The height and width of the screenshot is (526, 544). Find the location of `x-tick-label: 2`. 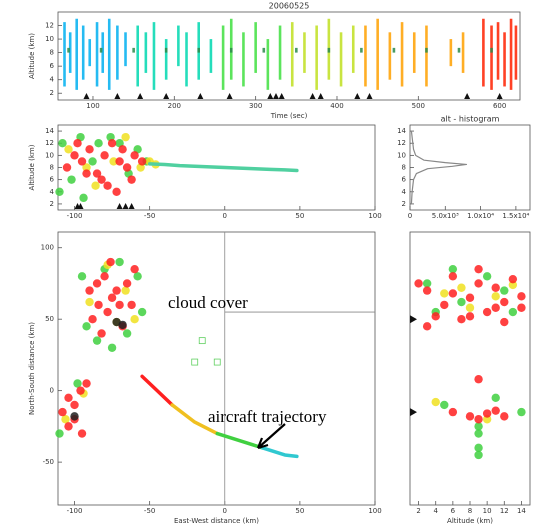

x-tick-label: 2 is located at coordinates (418, 511).